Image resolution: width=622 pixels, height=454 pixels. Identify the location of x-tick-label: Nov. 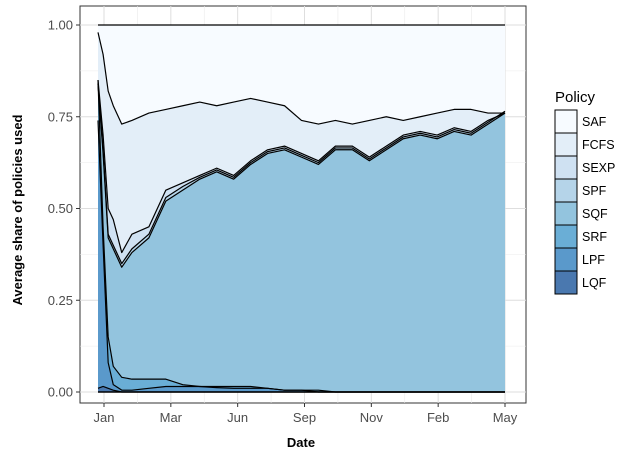
(372, 417).